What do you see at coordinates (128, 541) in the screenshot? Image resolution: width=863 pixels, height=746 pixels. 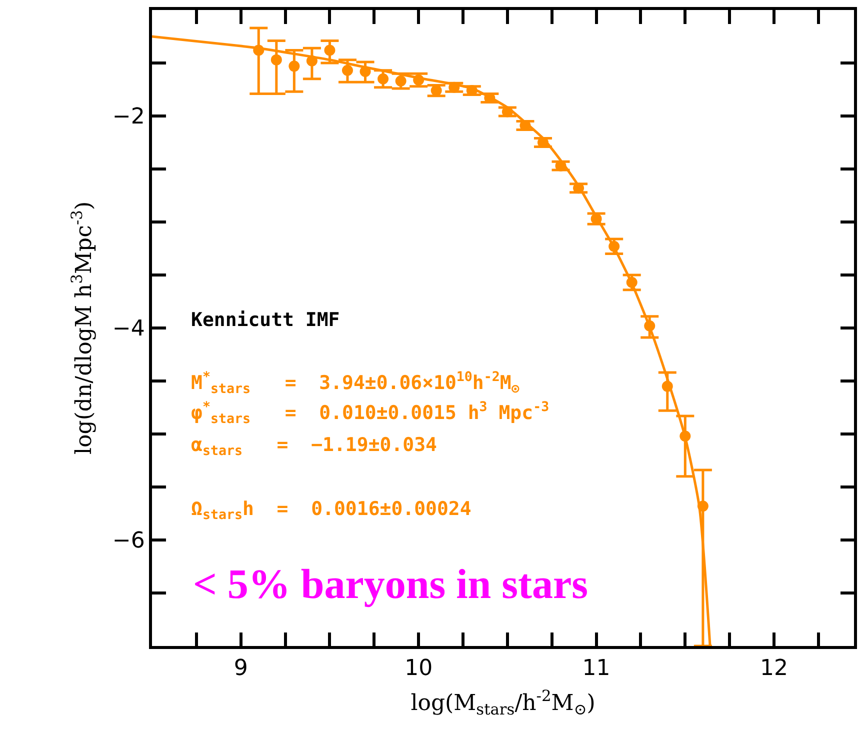 I see `y-tick-label: −6` at bounding box center [128, 541].